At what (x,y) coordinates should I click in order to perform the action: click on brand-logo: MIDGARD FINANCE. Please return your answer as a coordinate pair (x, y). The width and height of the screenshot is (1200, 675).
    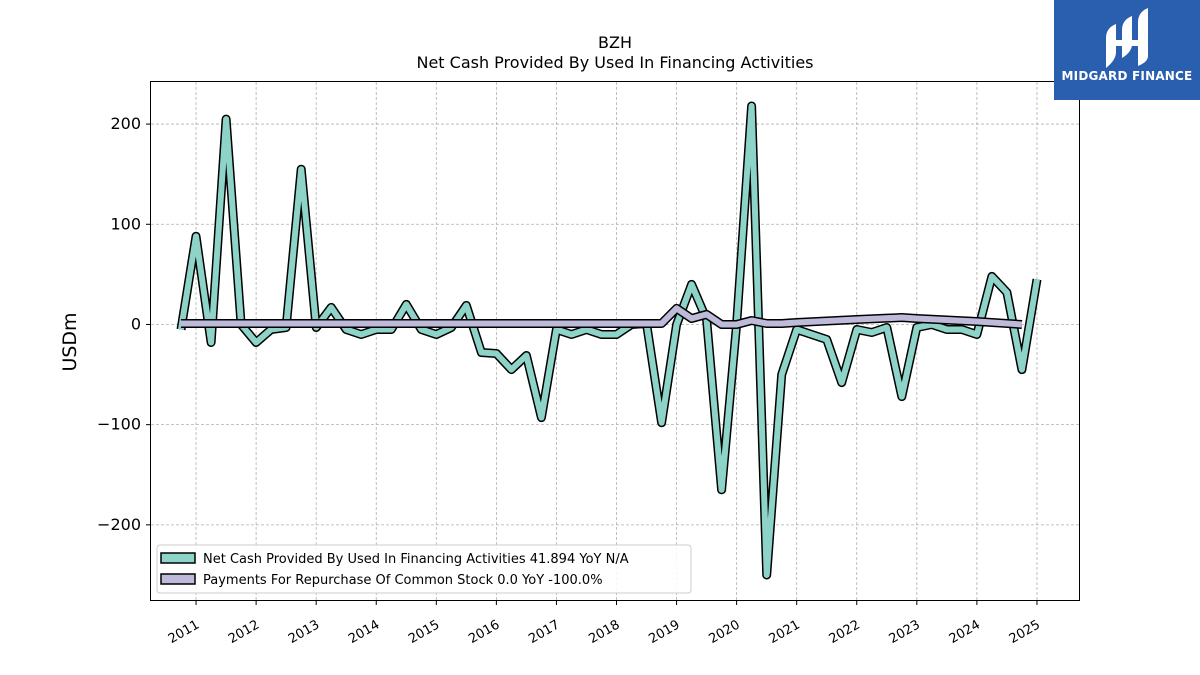
    Looking at the image, I should click on (1127, 50).